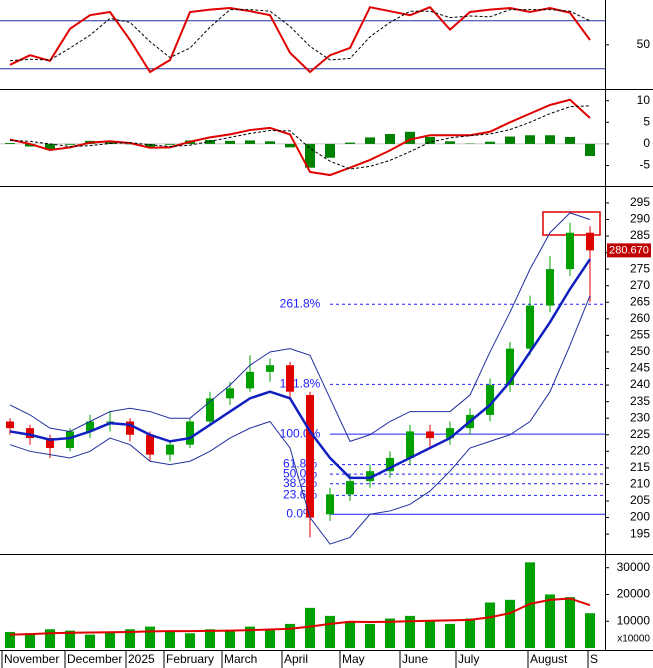 The height and width of the screenshot is (668, 653). Describe the element at coordinates (640, 417) in the screenshot. I see `y-tick-label: 230` at that location.